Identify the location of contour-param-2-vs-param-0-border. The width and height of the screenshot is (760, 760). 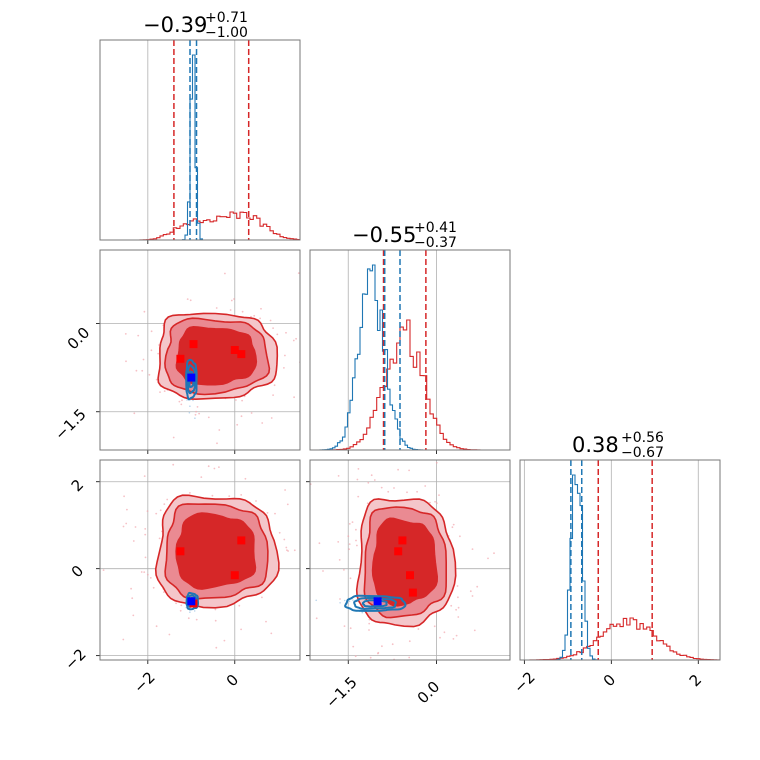
(200, 560).